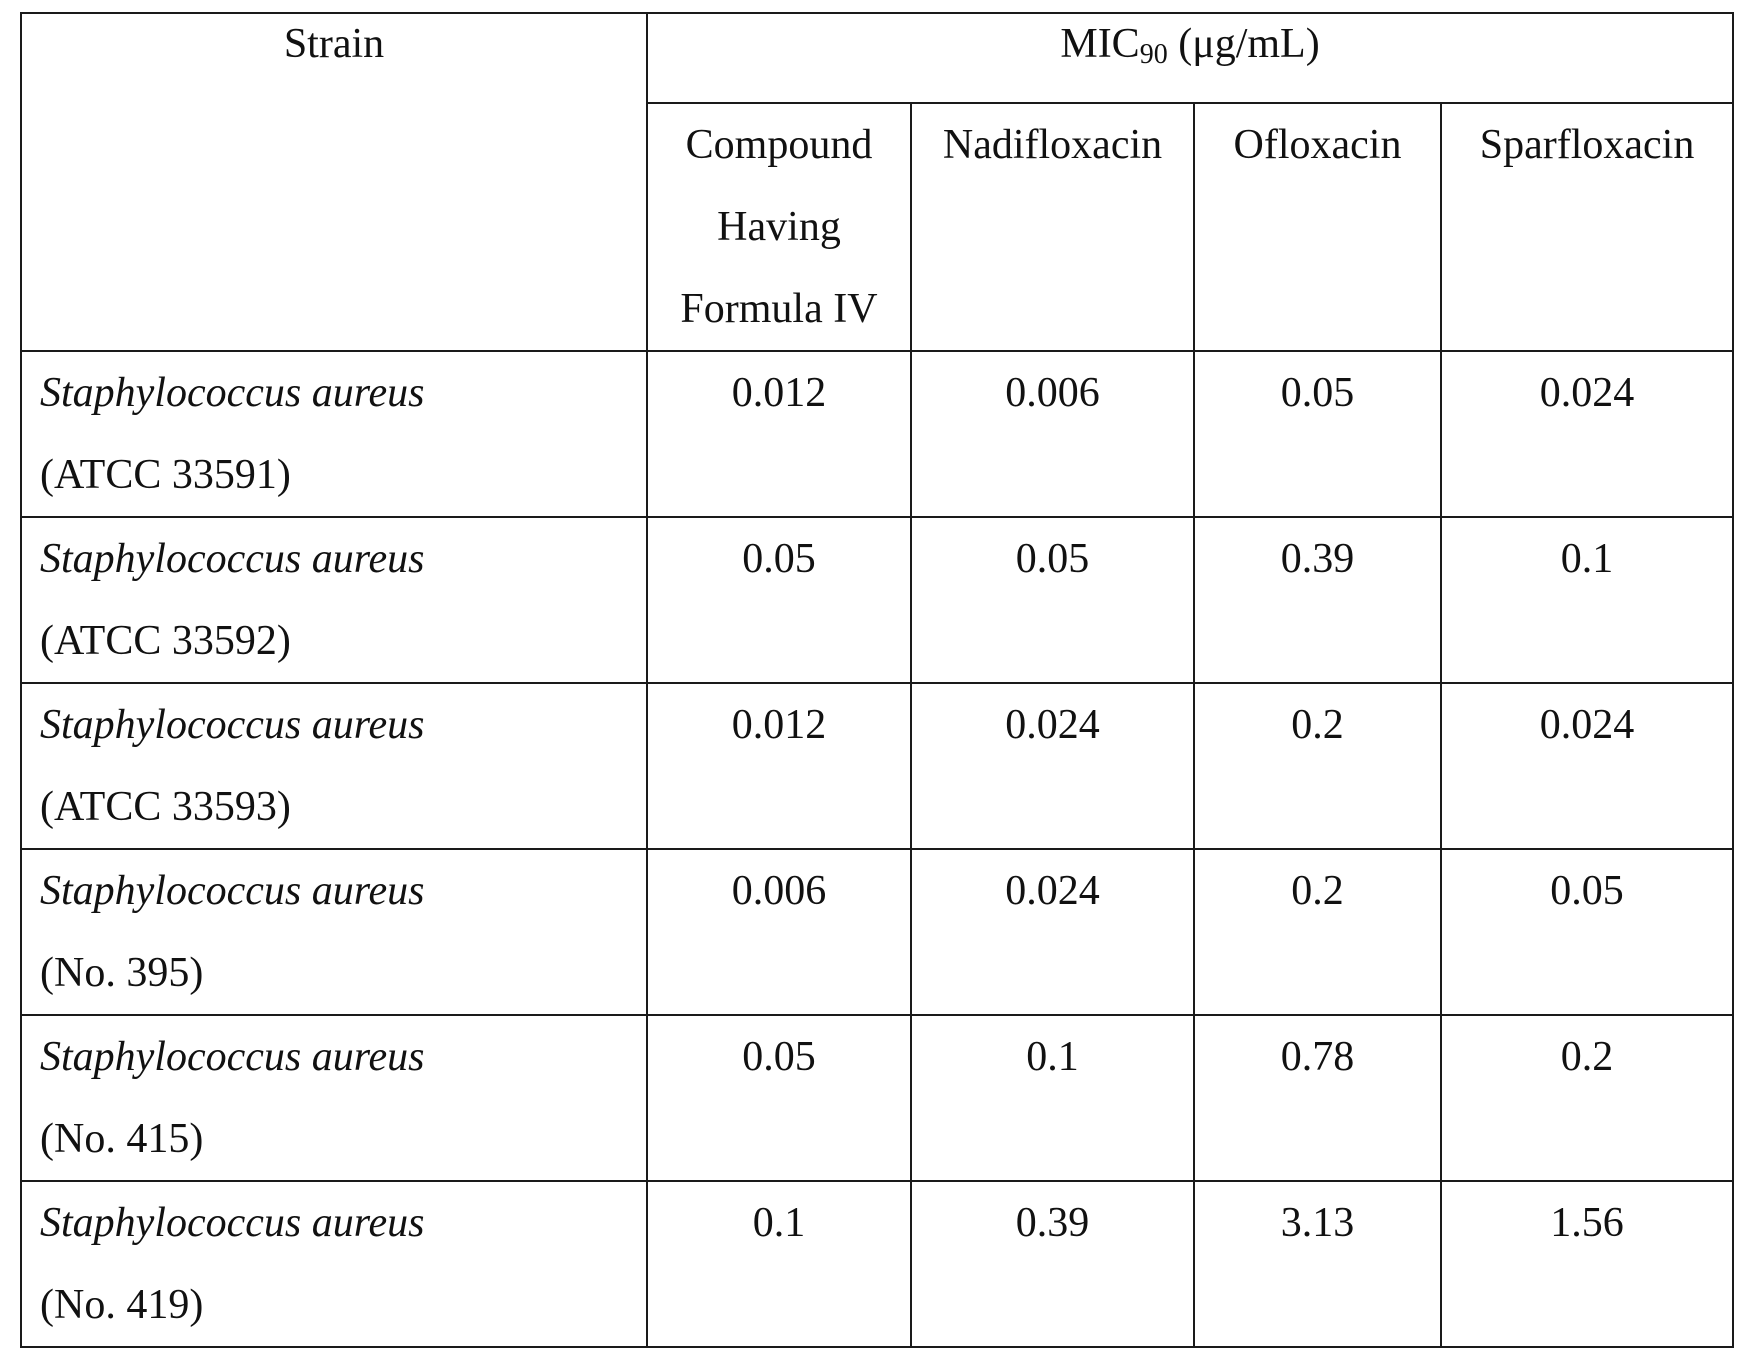 This screenshot has width=1741, height=1351. I want to click on mic-value-sparfloxacin: 0.2, so click(1587, 1098).